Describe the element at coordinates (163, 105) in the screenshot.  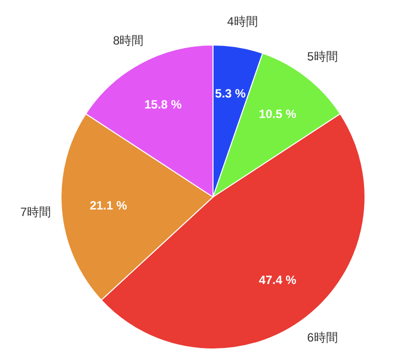
I see `data-label: 15.8 %` at that location.